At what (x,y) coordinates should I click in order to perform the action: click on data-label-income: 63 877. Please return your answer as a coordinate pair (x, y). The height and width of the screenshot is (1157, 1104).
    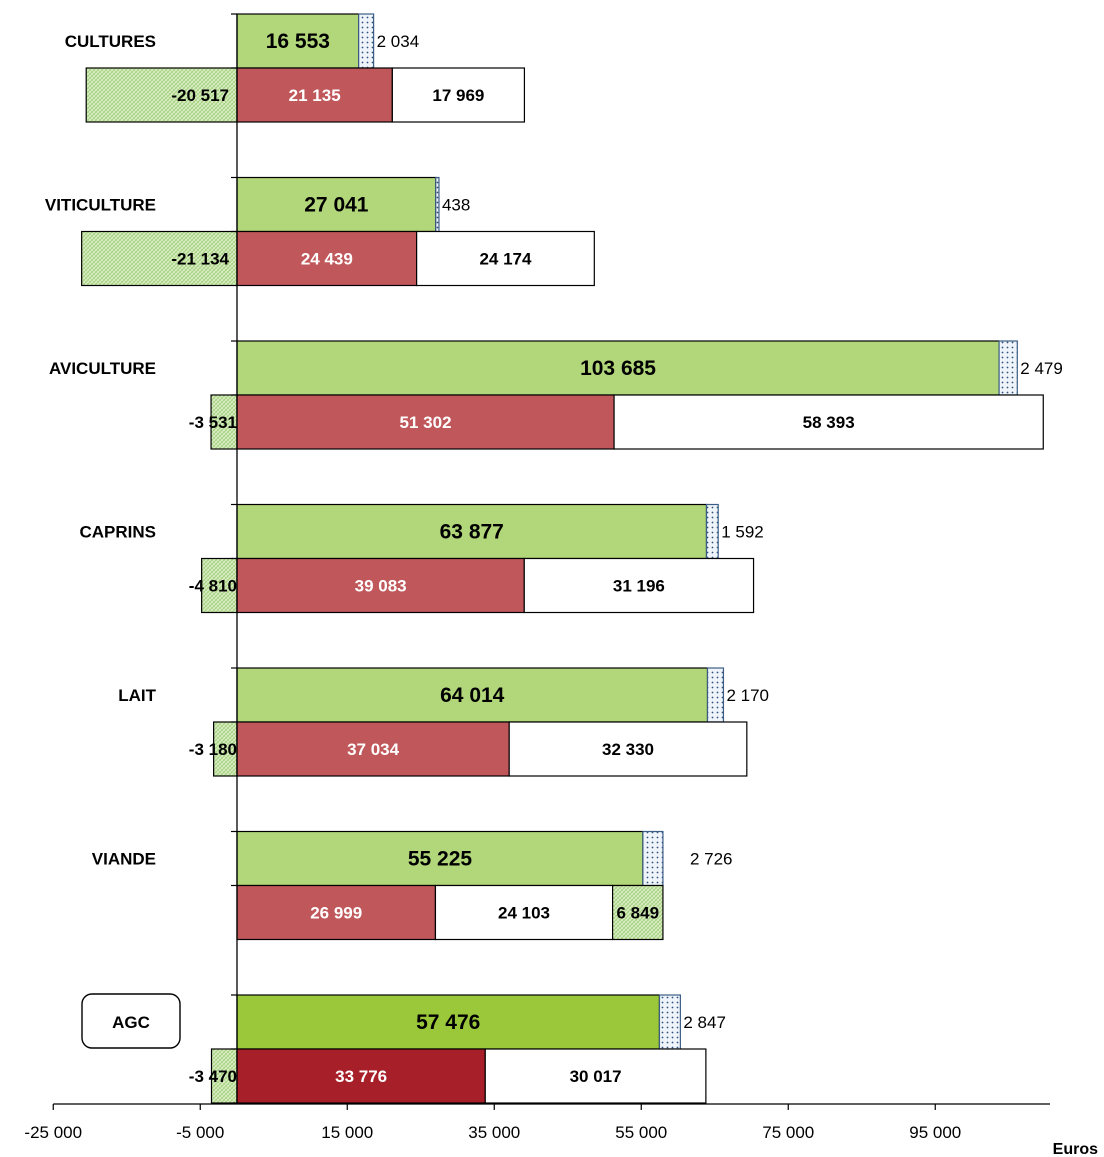
    Looking at the image, I should click on (472, 532).